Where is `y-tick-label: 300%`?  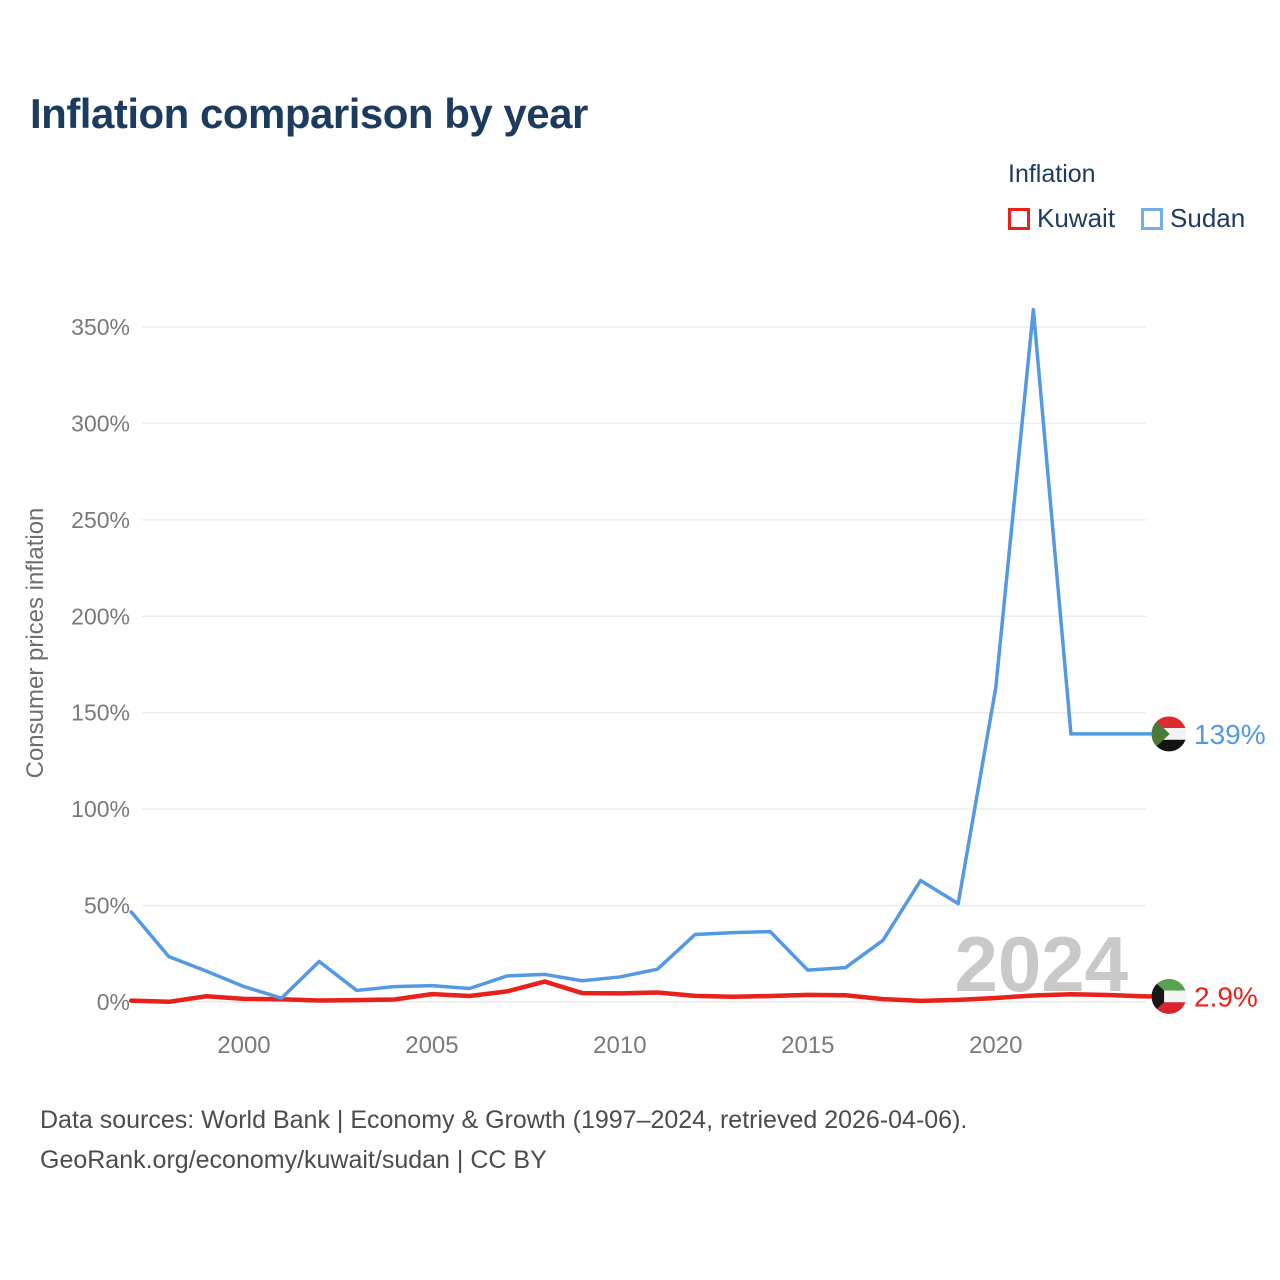 y-tick-label: 300% is located at coordinates (100, 423).